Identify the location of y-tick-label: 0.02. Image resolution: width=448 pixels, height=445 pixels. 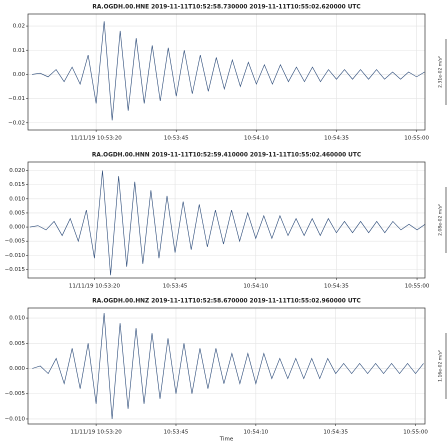
(19, 27).